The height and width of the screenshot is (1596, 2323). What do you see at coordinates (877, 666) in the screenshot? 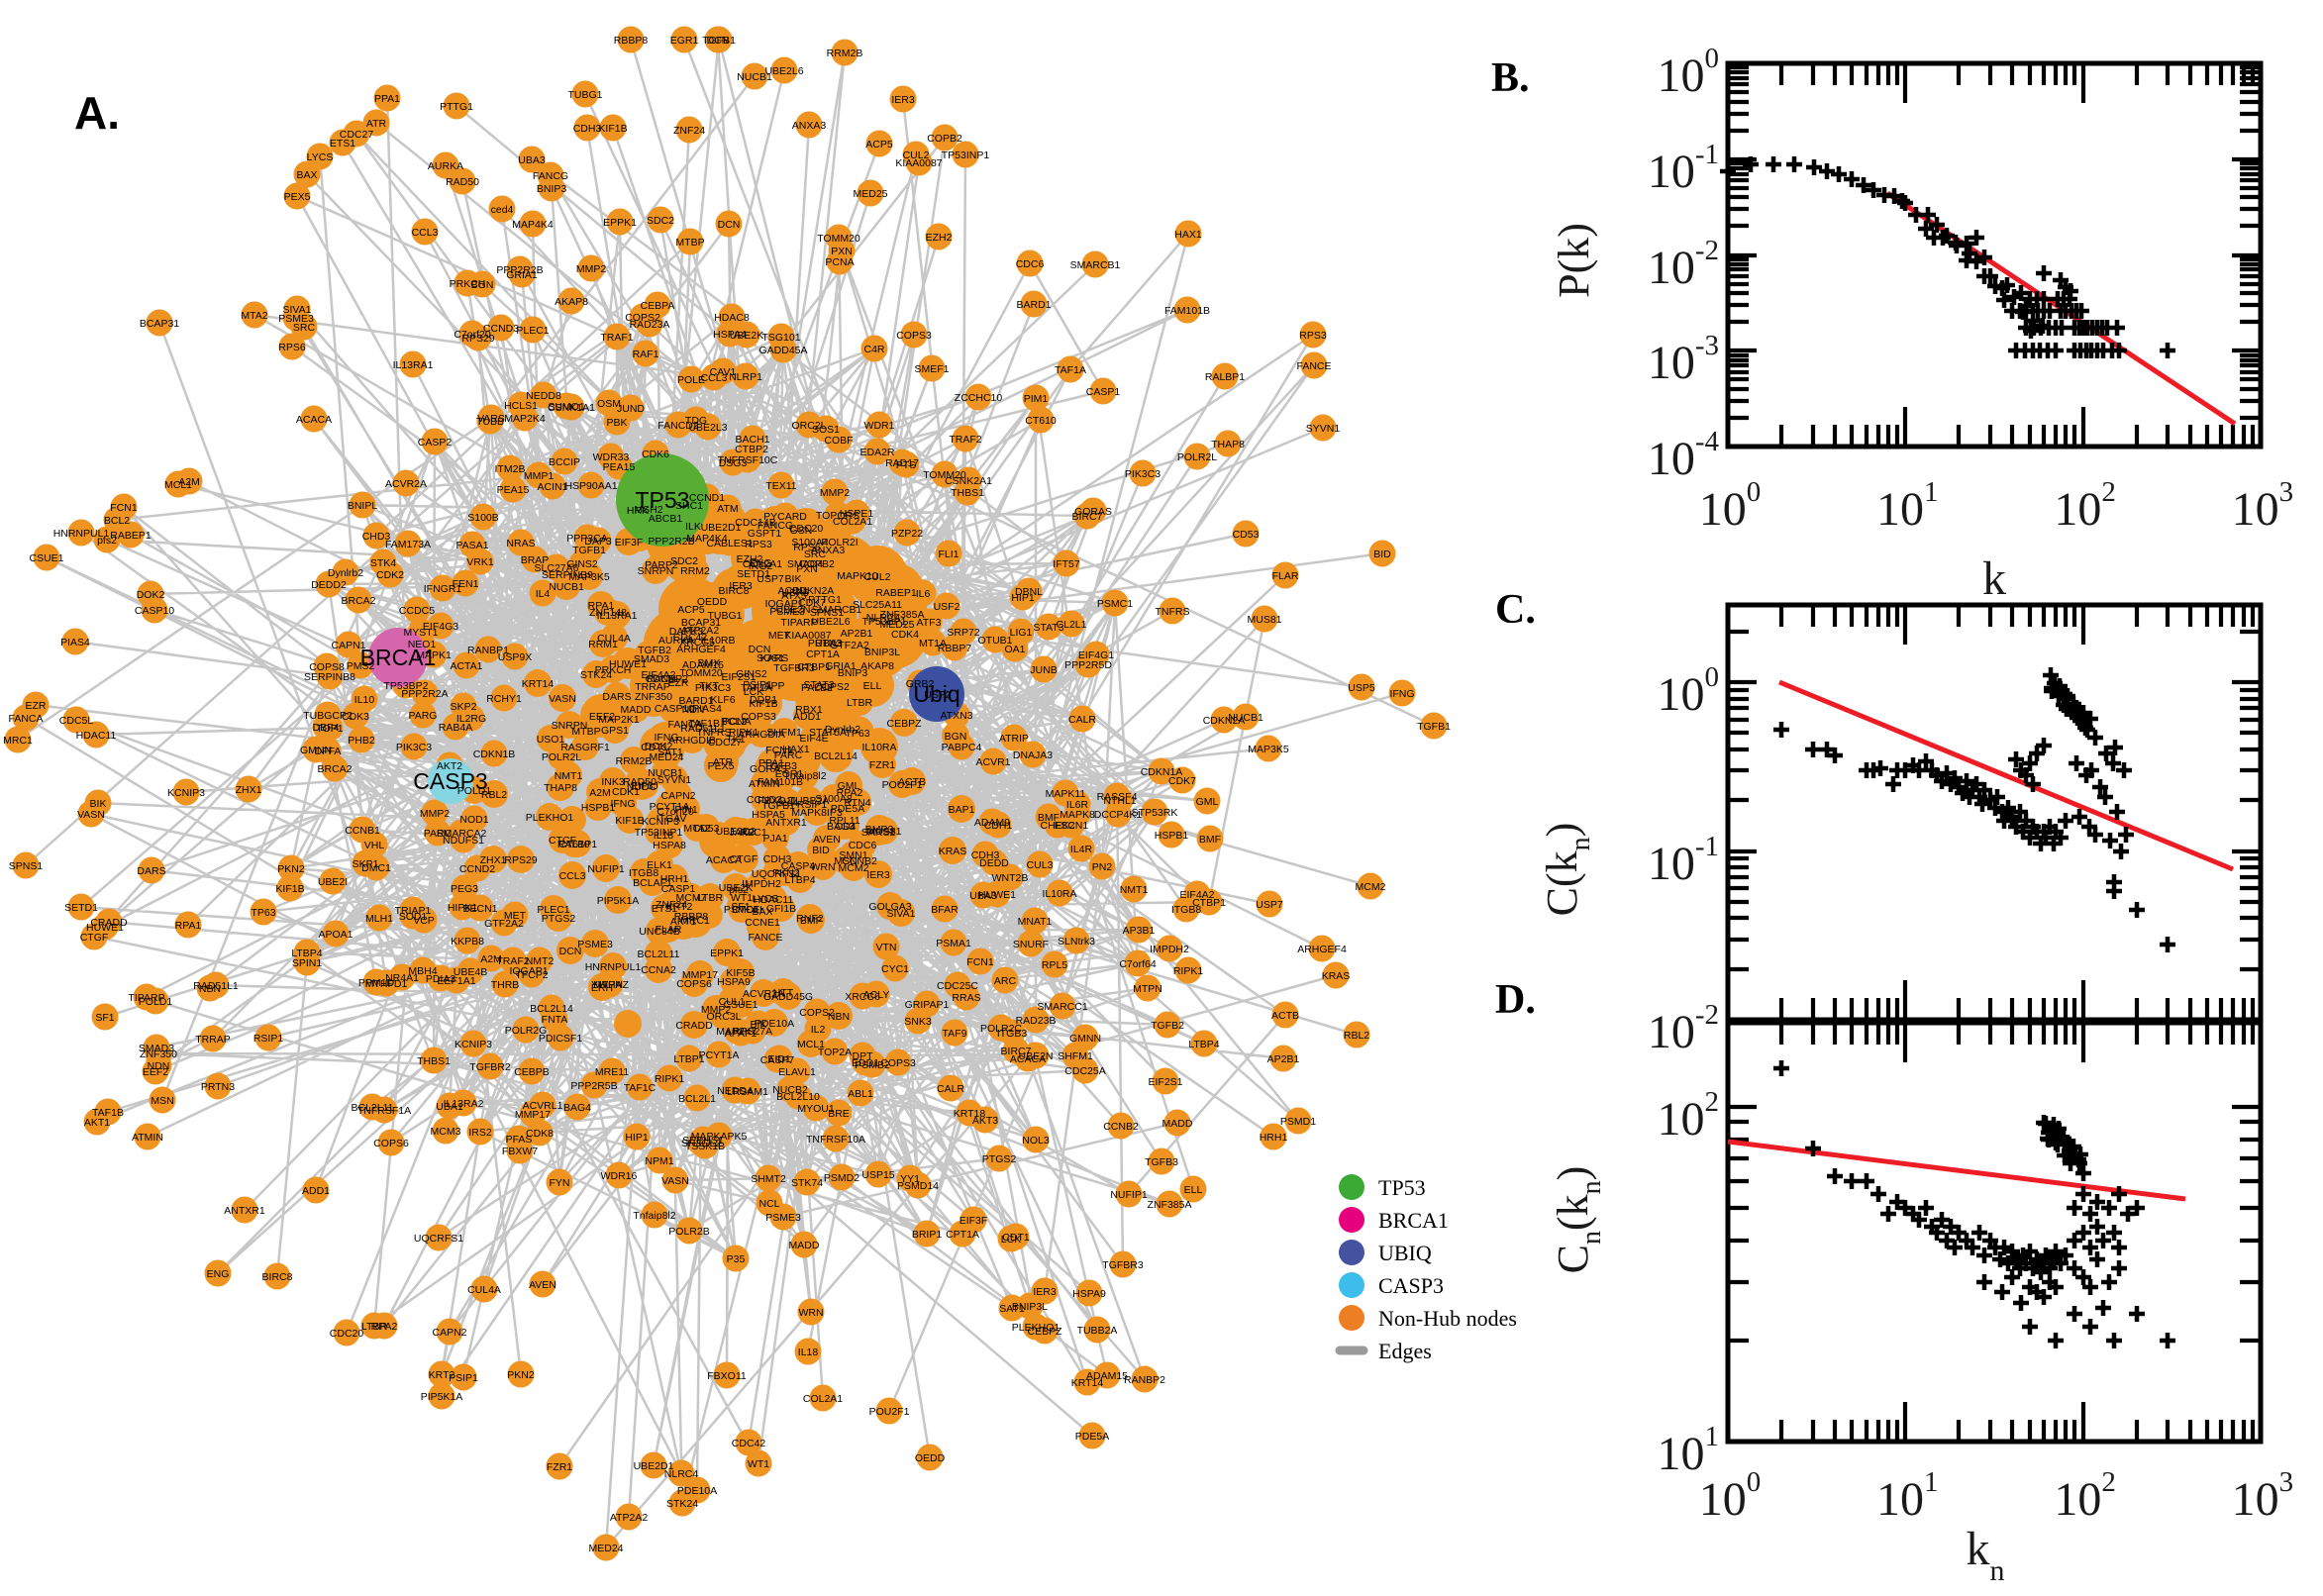
I see `svg-text: AKAP8` at bounding box center [877, 666].